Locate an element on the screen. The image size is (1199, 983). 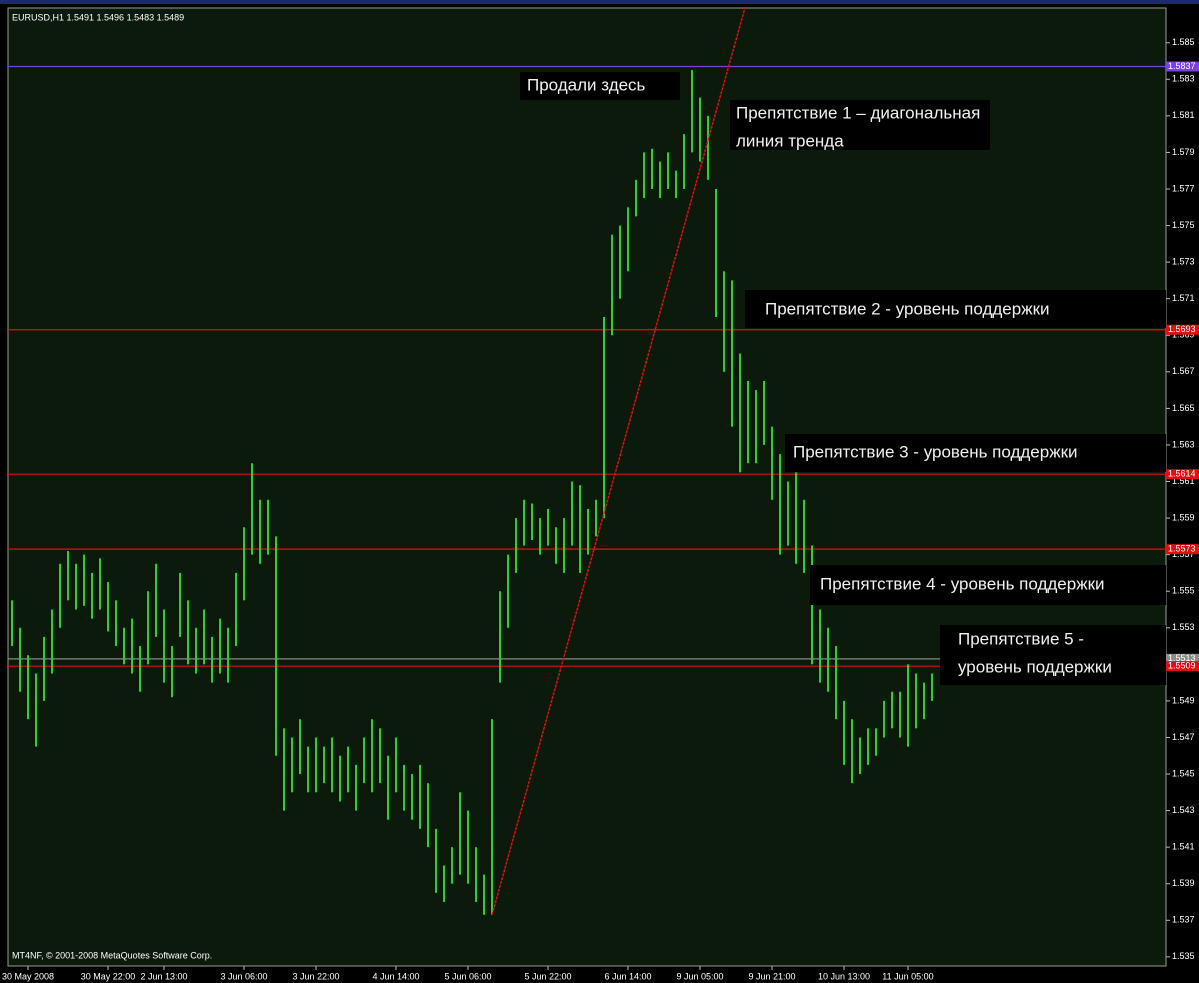
annotation: уровень поддержки is located at coordinates (1035, 666).